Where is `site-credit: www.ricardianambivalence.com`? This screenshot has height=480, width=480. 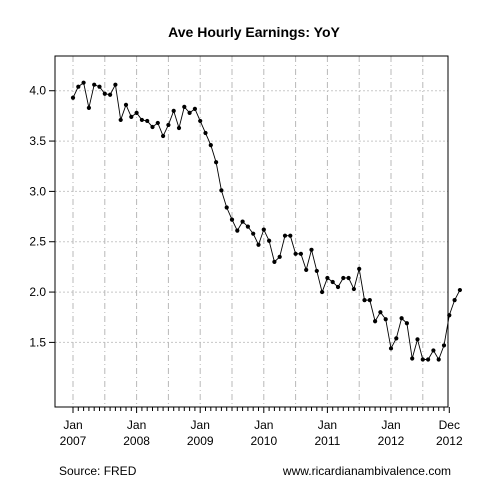
site-credit: www.ricardianambivalence.com is located at coordinates (366, 471).